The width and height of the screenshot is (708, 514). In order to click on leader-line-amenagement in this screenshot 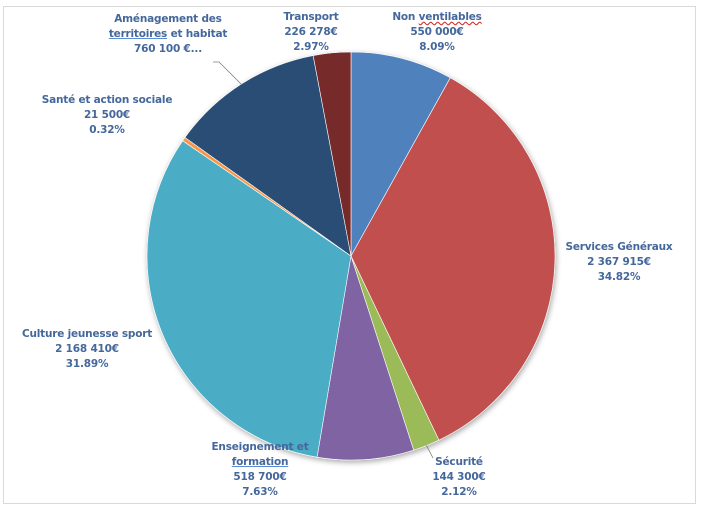, I will do `click(227, 73)`.